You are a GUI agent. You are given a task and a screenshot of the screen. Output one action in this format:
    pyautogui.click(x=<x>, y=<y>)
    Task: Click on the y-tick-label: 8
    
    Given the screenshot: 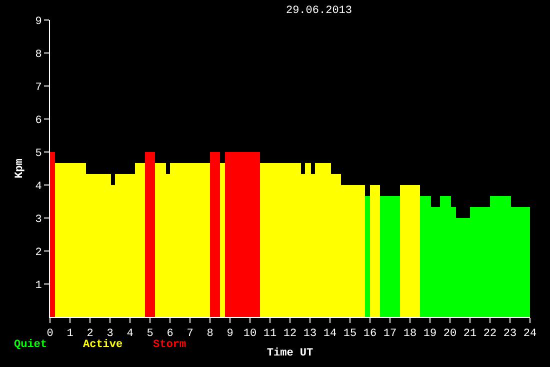 What is the action you would take?
    pyautogui.click(x=38, y=54)
    